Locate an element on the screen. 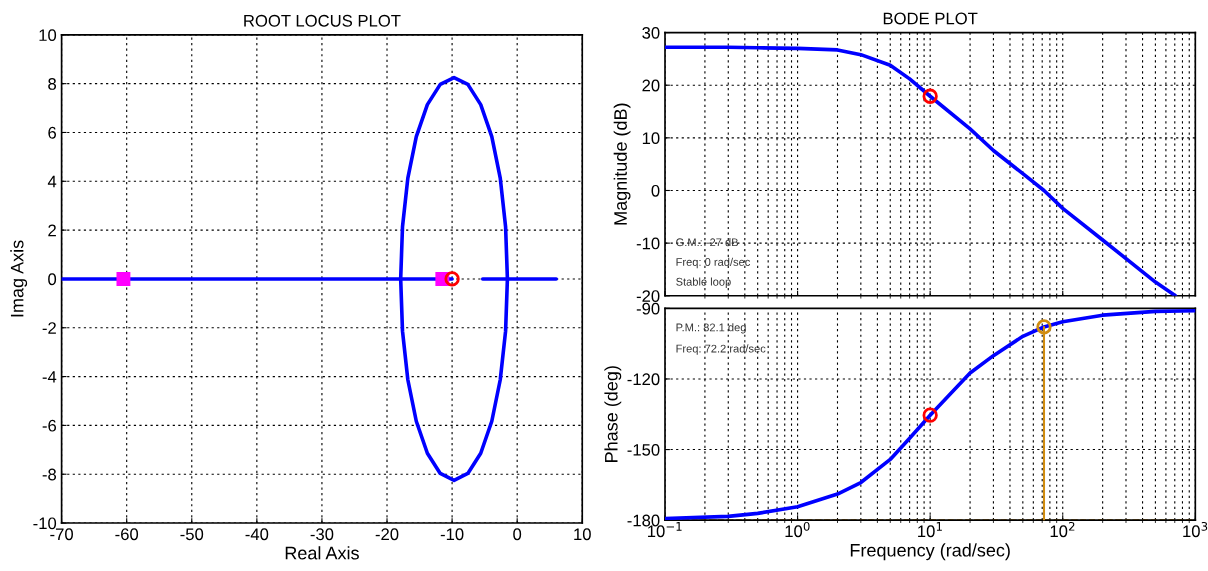 This screenshot has width=1208, height=571. x-tick-label: -50 is located at coordinates (192, 534).